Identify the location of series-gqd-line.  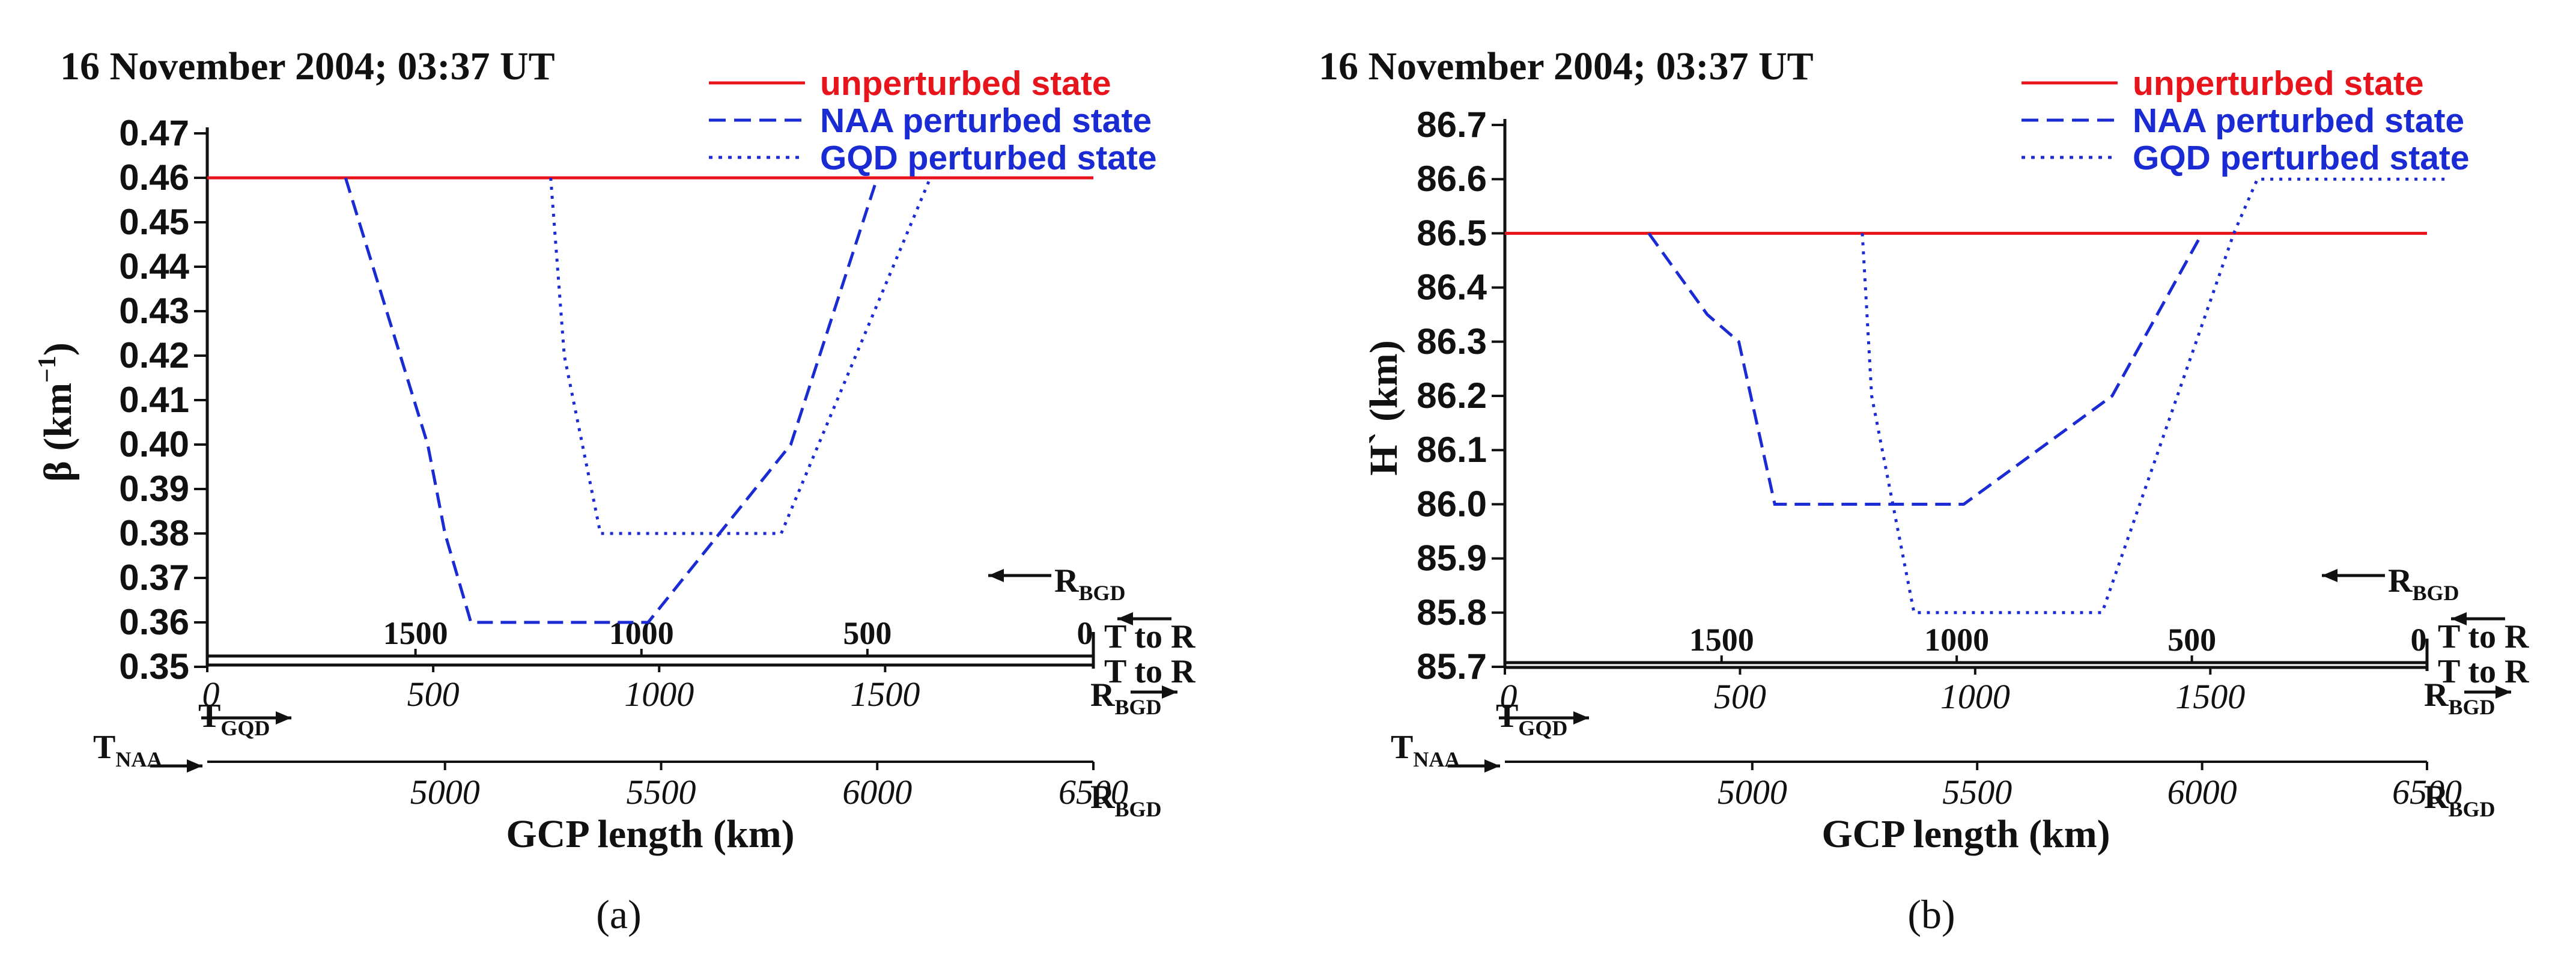
(740, 356).